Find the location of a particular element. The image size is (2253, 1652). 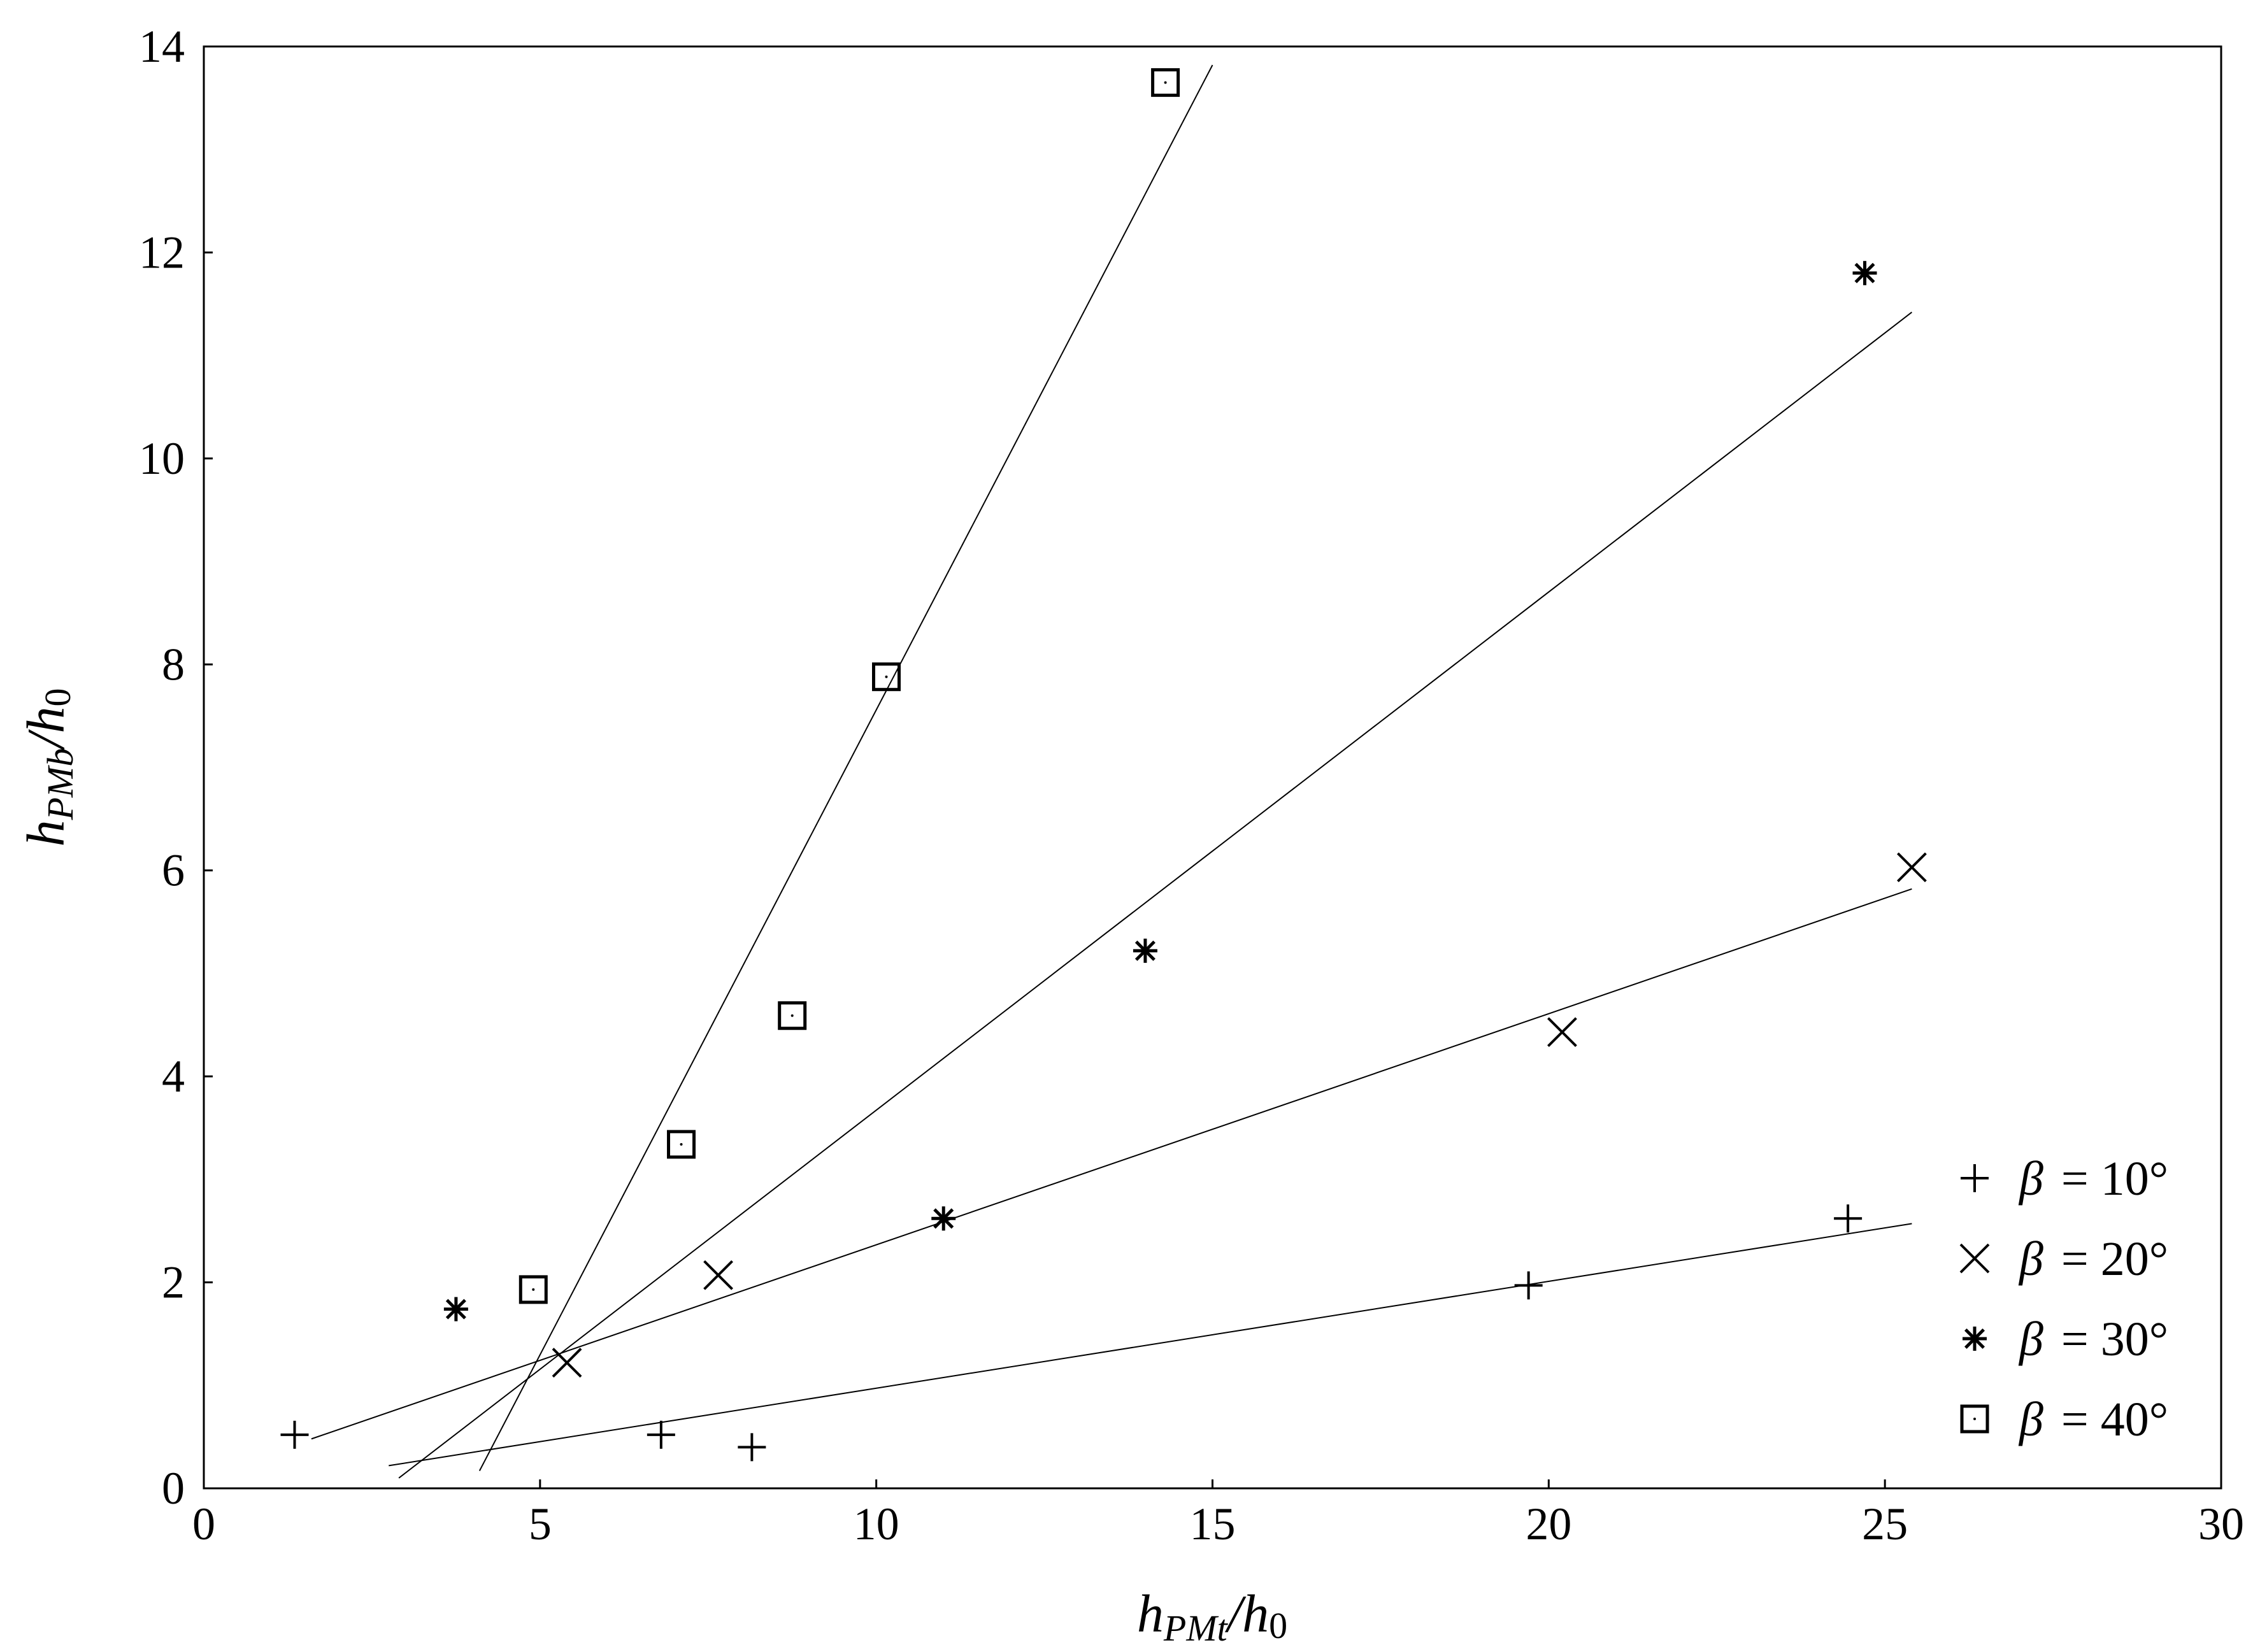

x-tick-label: 5 is located at coordinates (540, 1524).